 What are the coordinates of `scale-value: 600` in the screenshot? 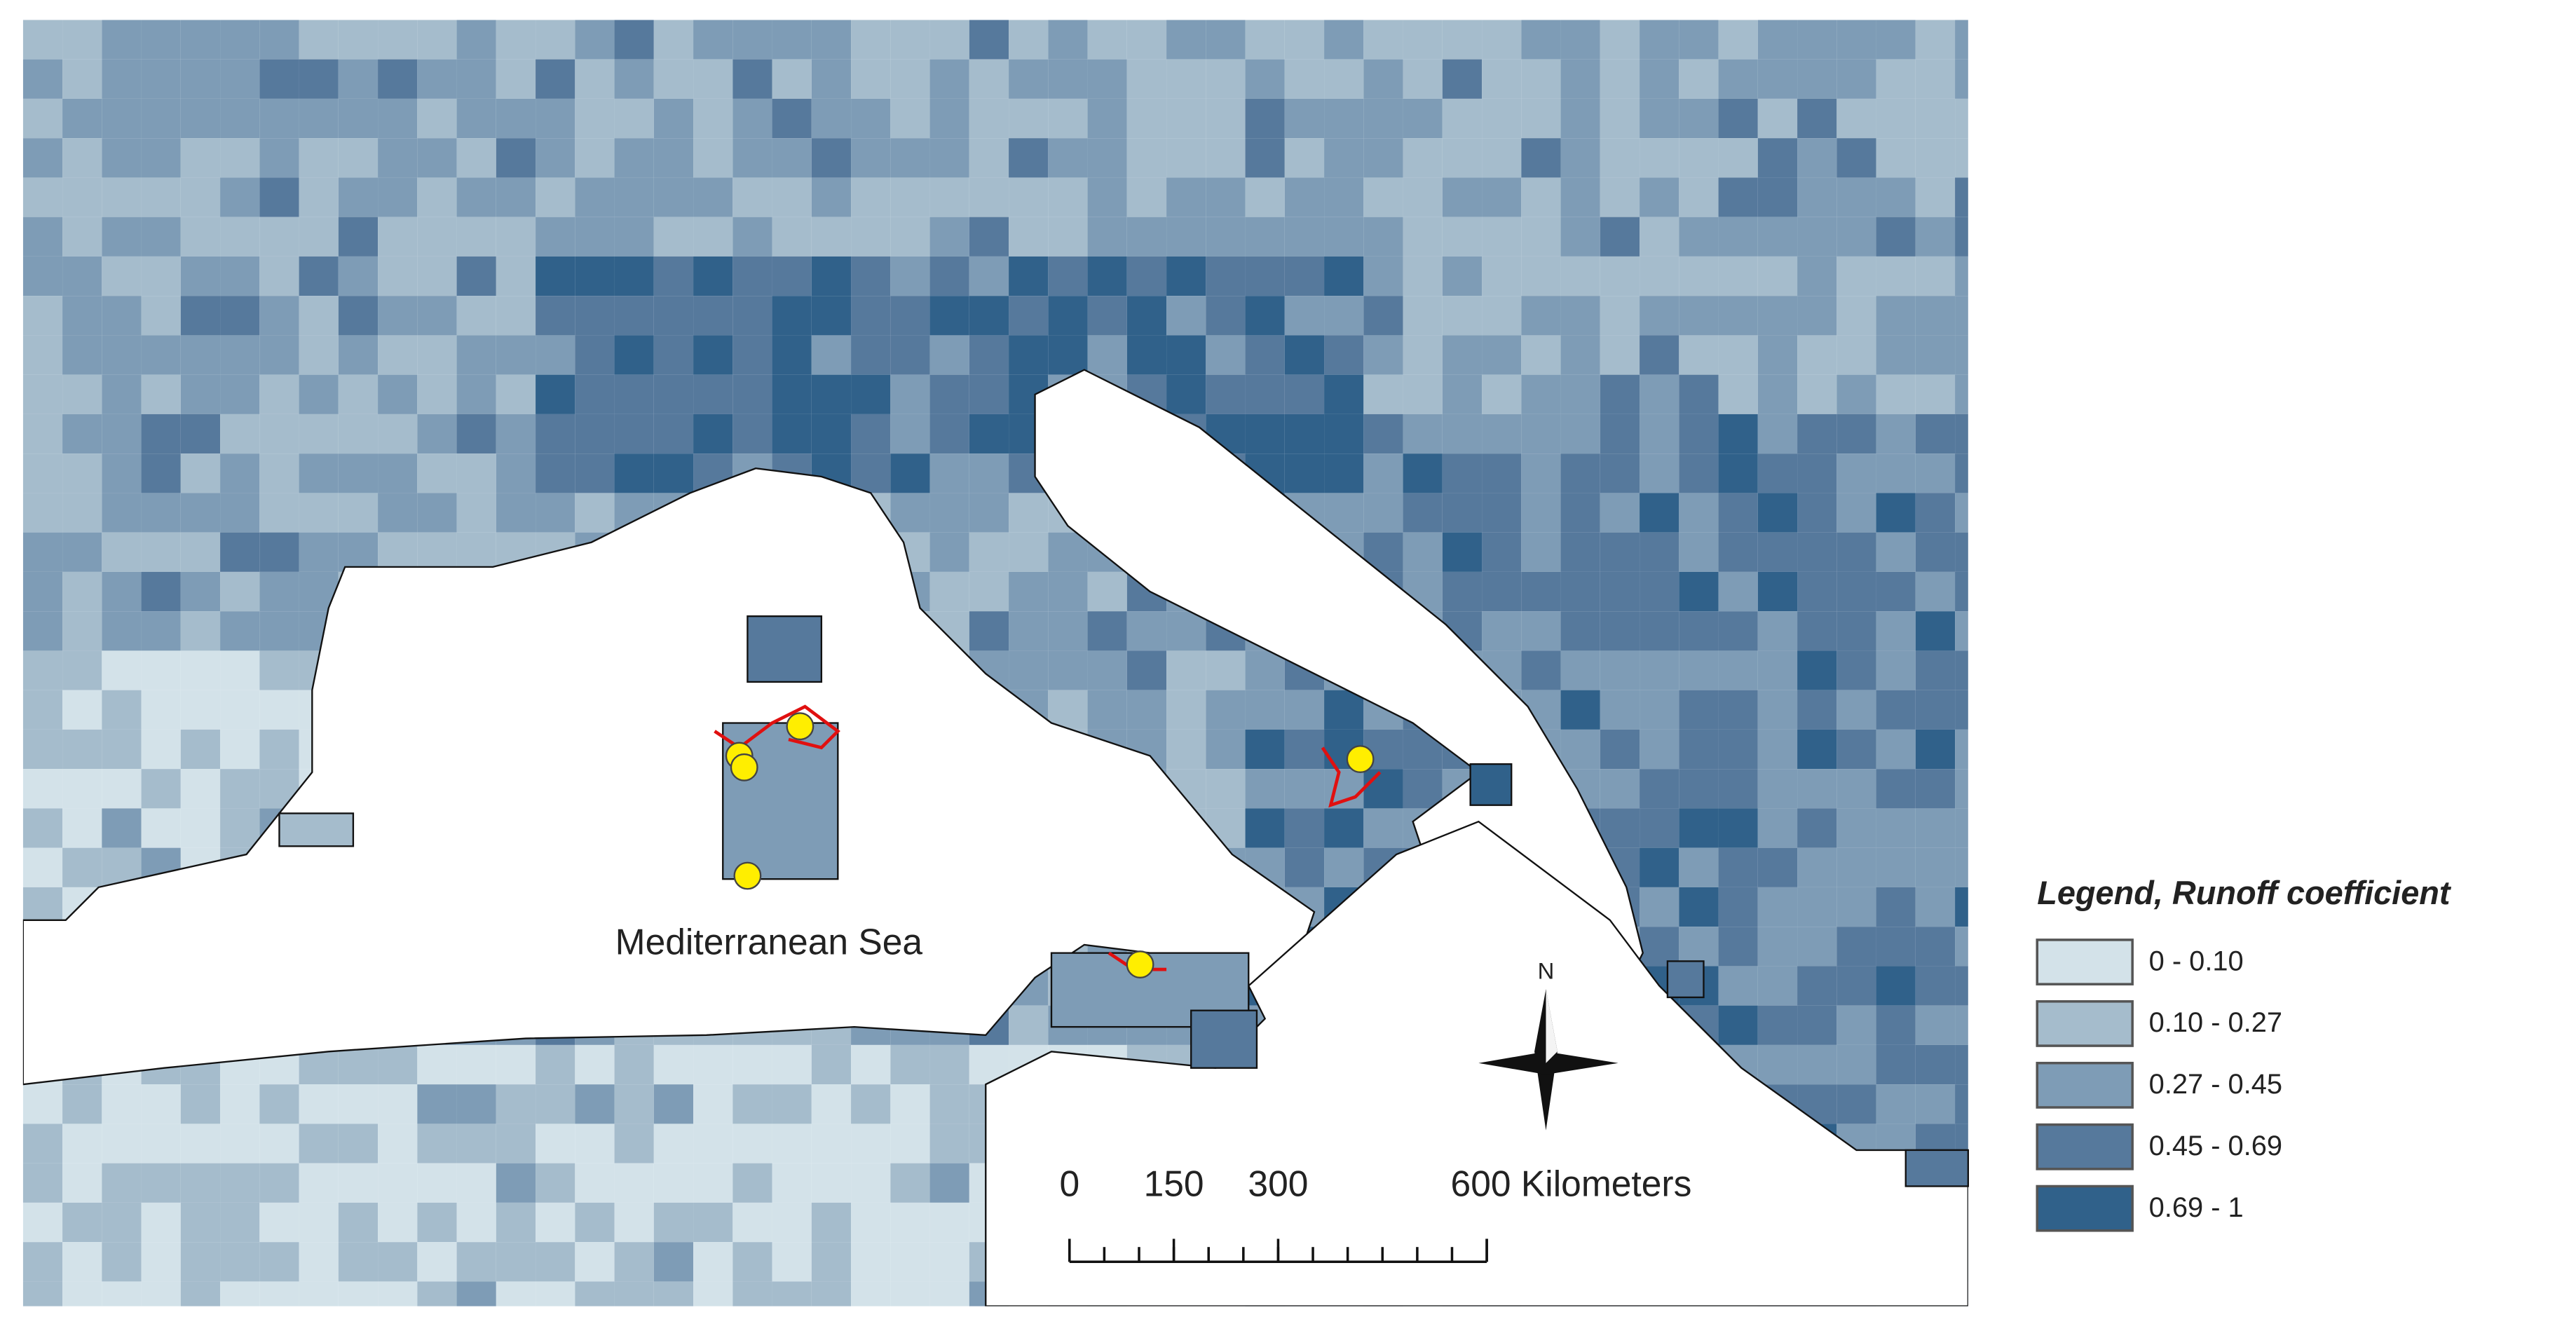 It's located at (1481, 1183).